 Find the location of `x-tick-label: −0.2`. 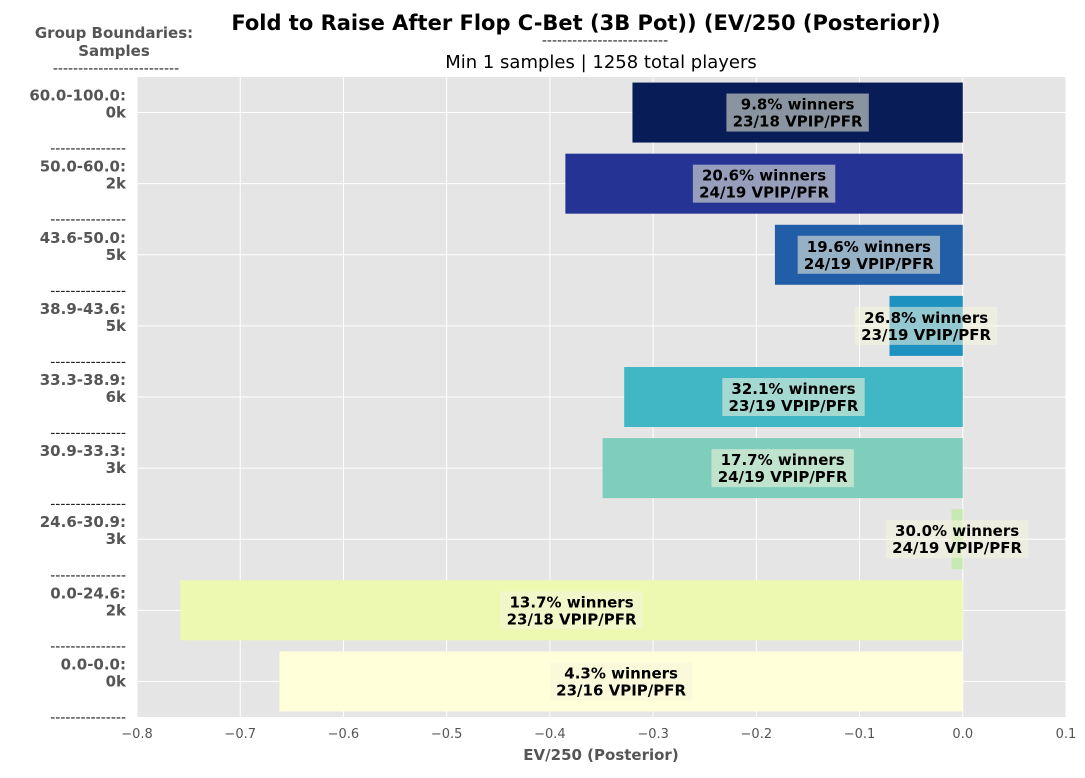

x-tick-label: −0.2 is located at coordinates (757, 734).